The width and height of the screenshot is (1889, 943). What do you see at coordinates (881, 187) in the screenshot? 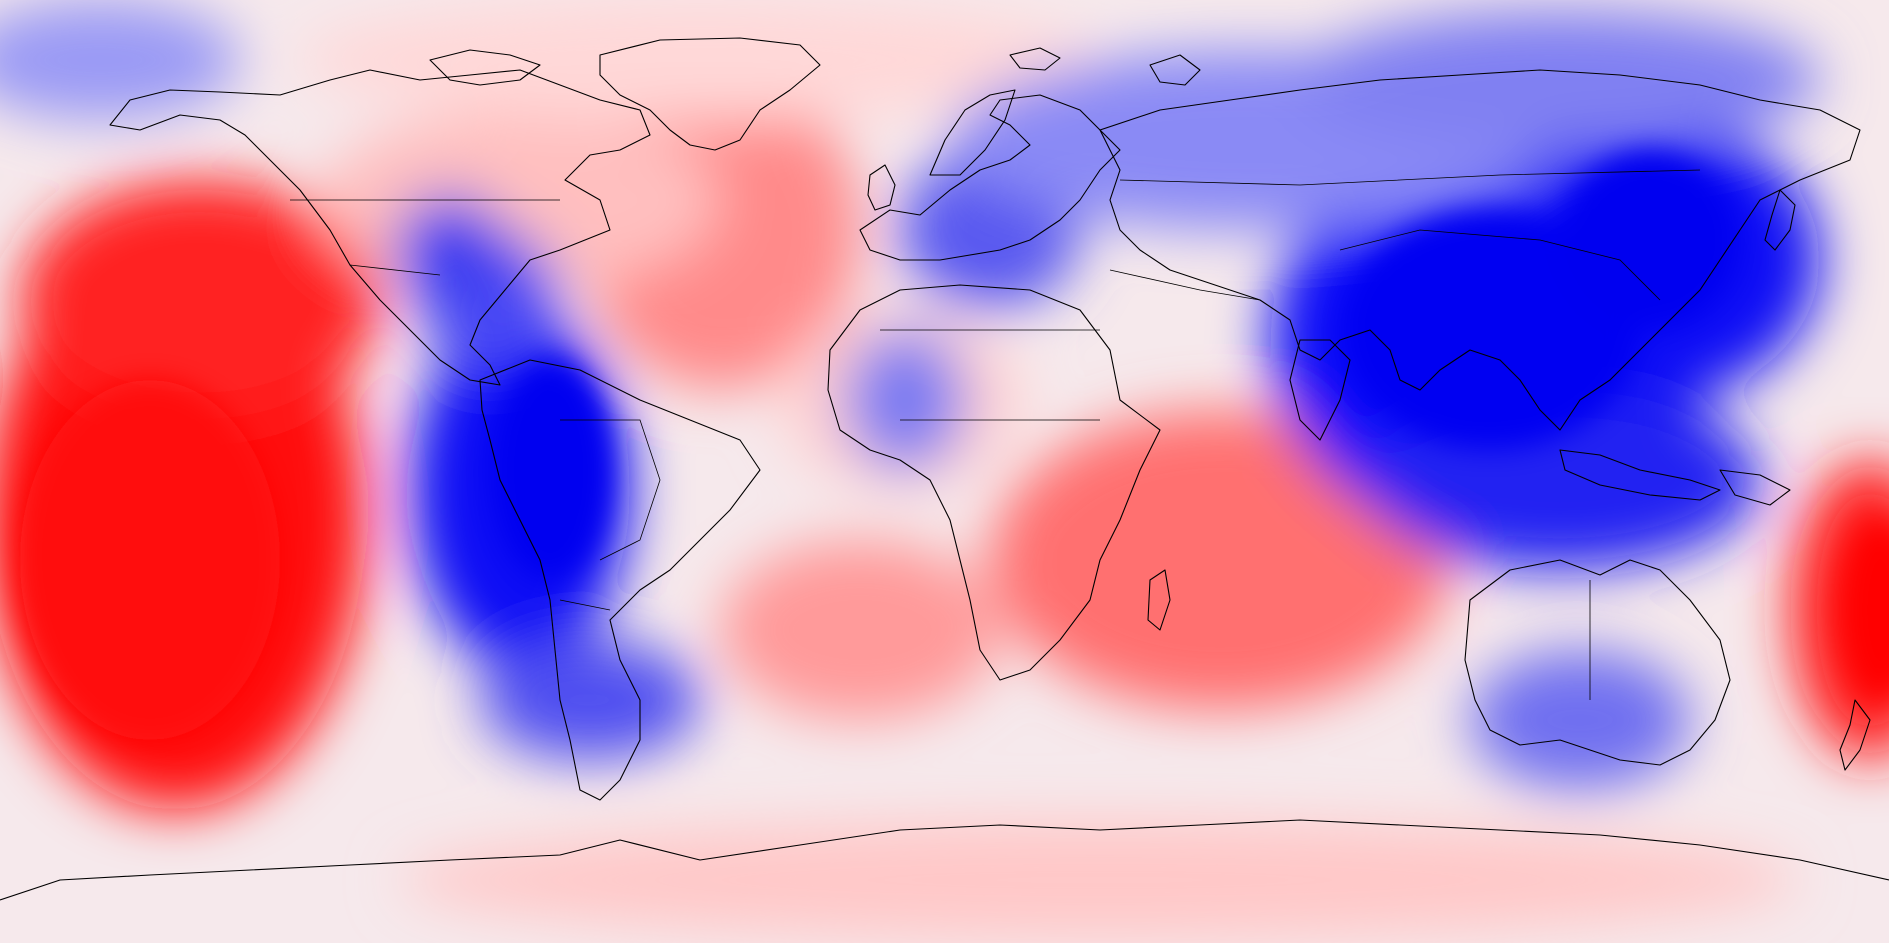
I see `coast-britain` at bounding box center [881, 187].